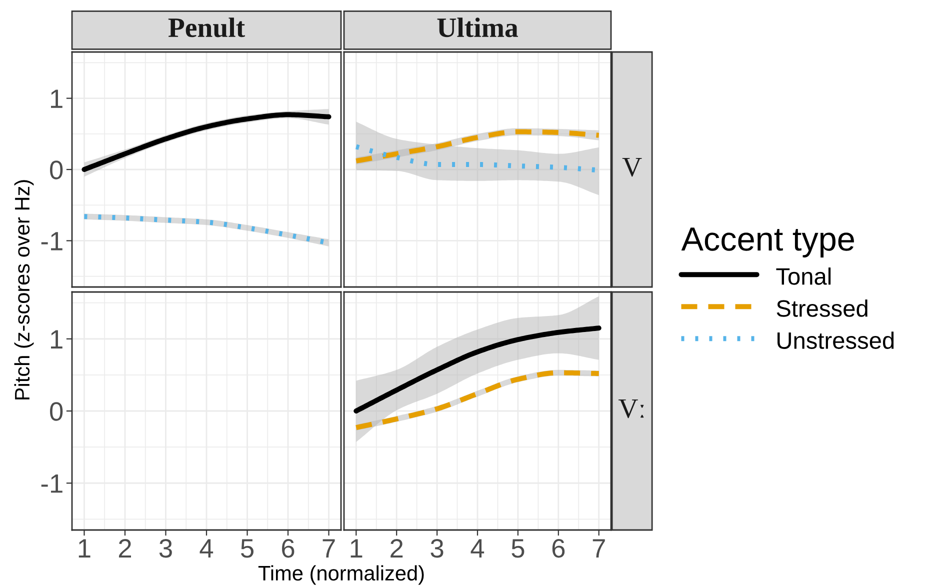 The image size is (938, 586). Describe the element at coordinates (803, 276) in the screenshot. I see `legend-label: Tonal` at that location.